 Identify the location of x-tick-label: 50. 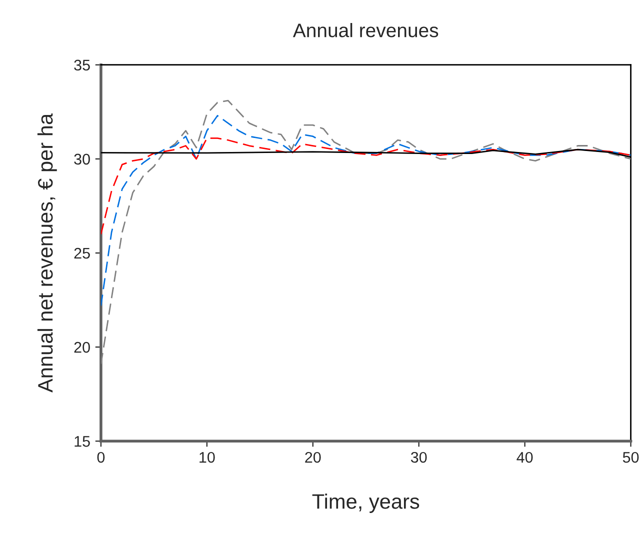
(630, 457).